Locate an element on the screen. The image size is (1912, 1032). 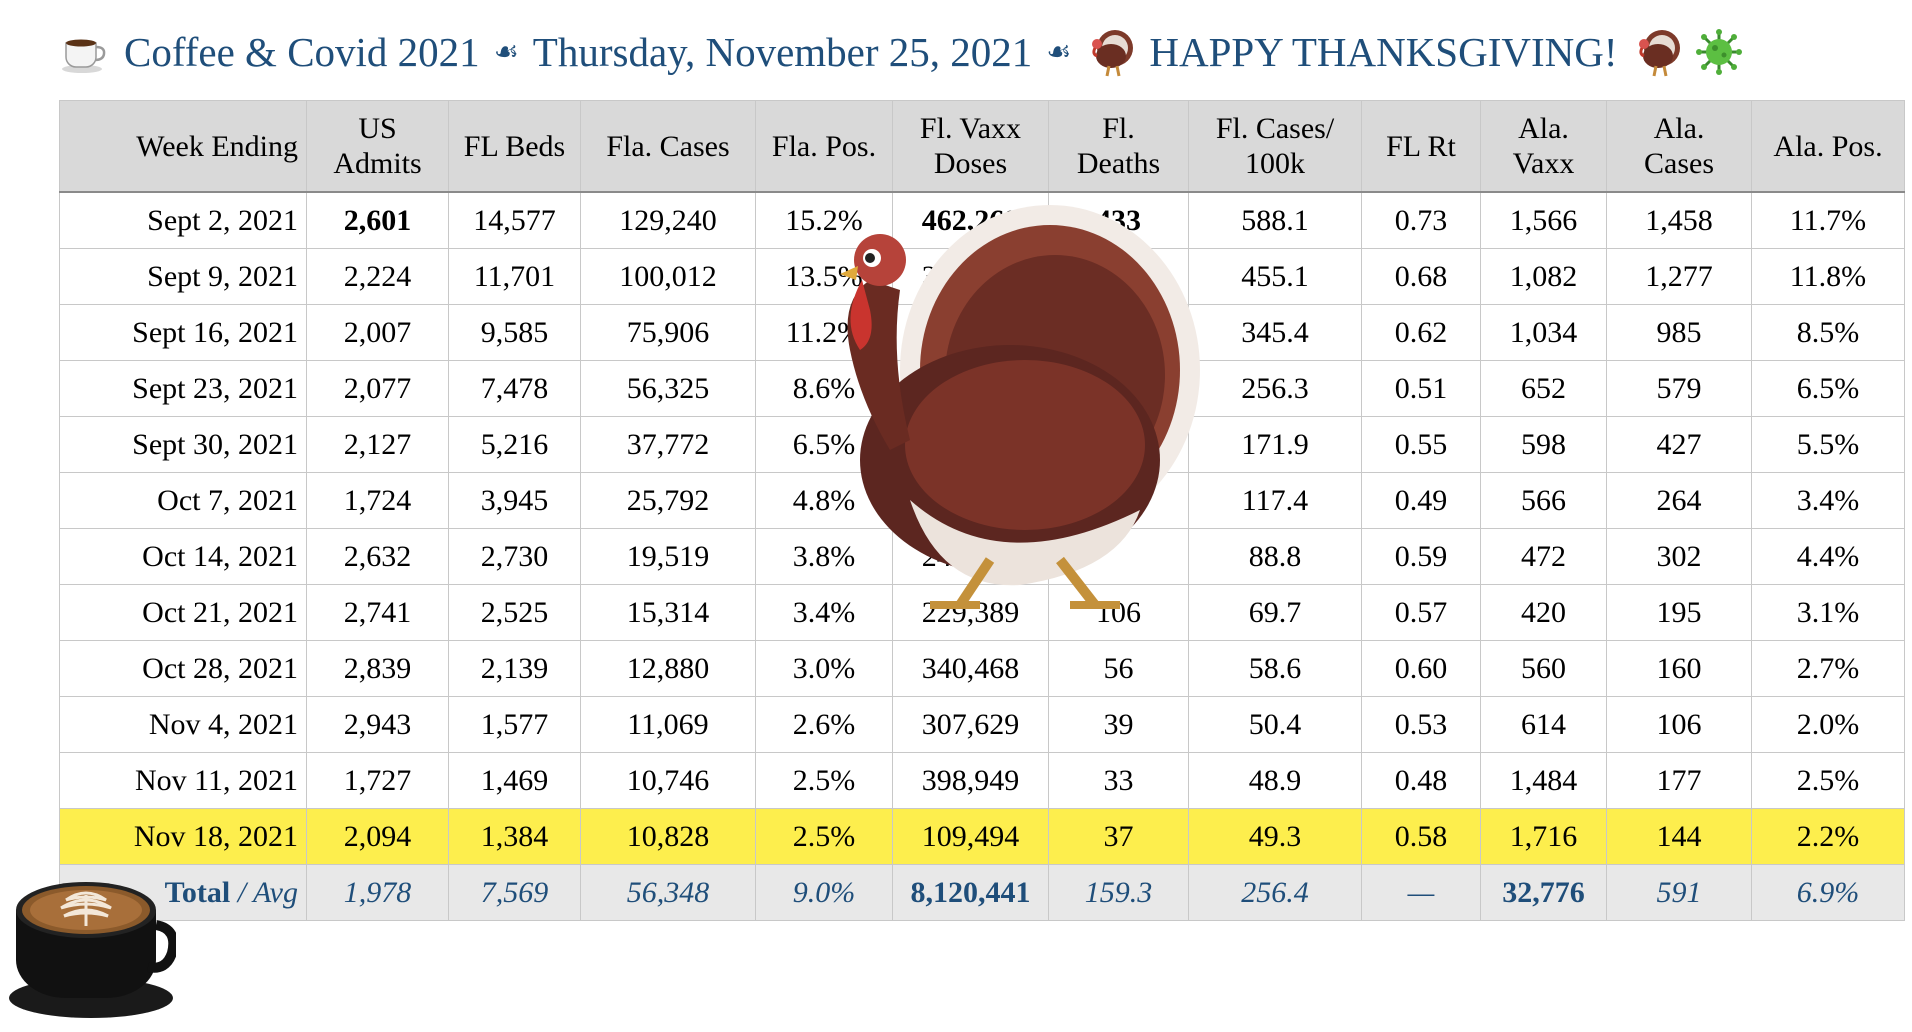
cell-fl-rt: 0.55 is located at coordinates (1421, 444).